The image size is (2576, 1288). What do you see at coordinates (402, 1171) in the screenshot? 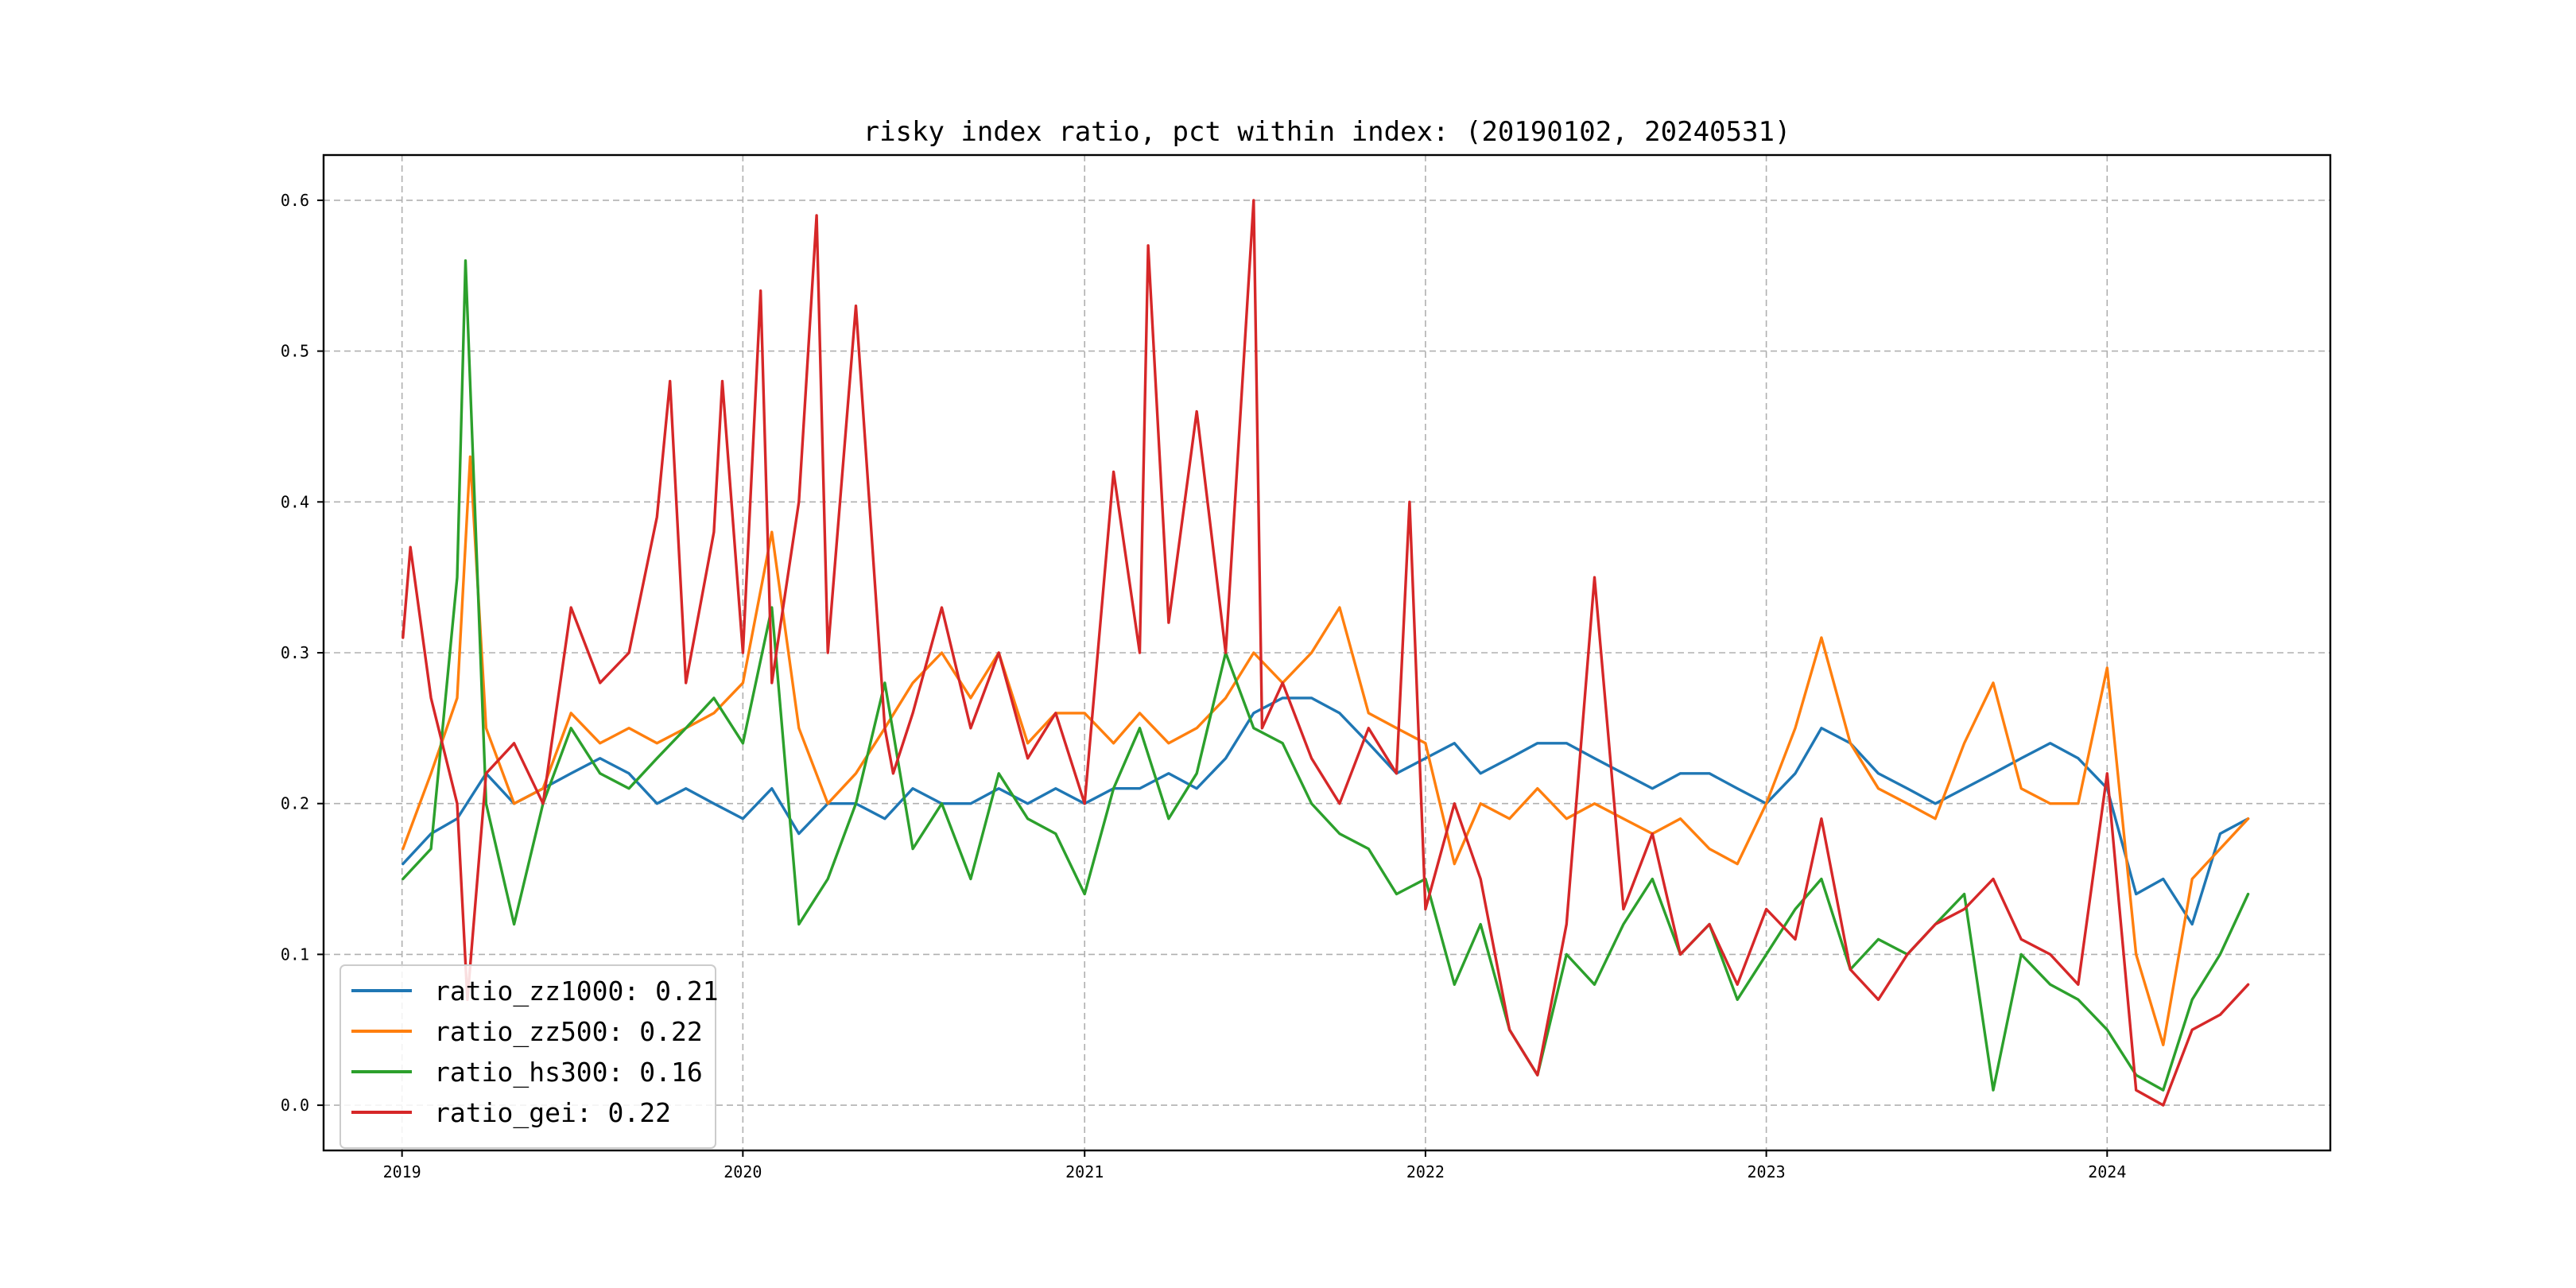
I see `x-tick-label: 2019` at bounding box center [402, 1171].